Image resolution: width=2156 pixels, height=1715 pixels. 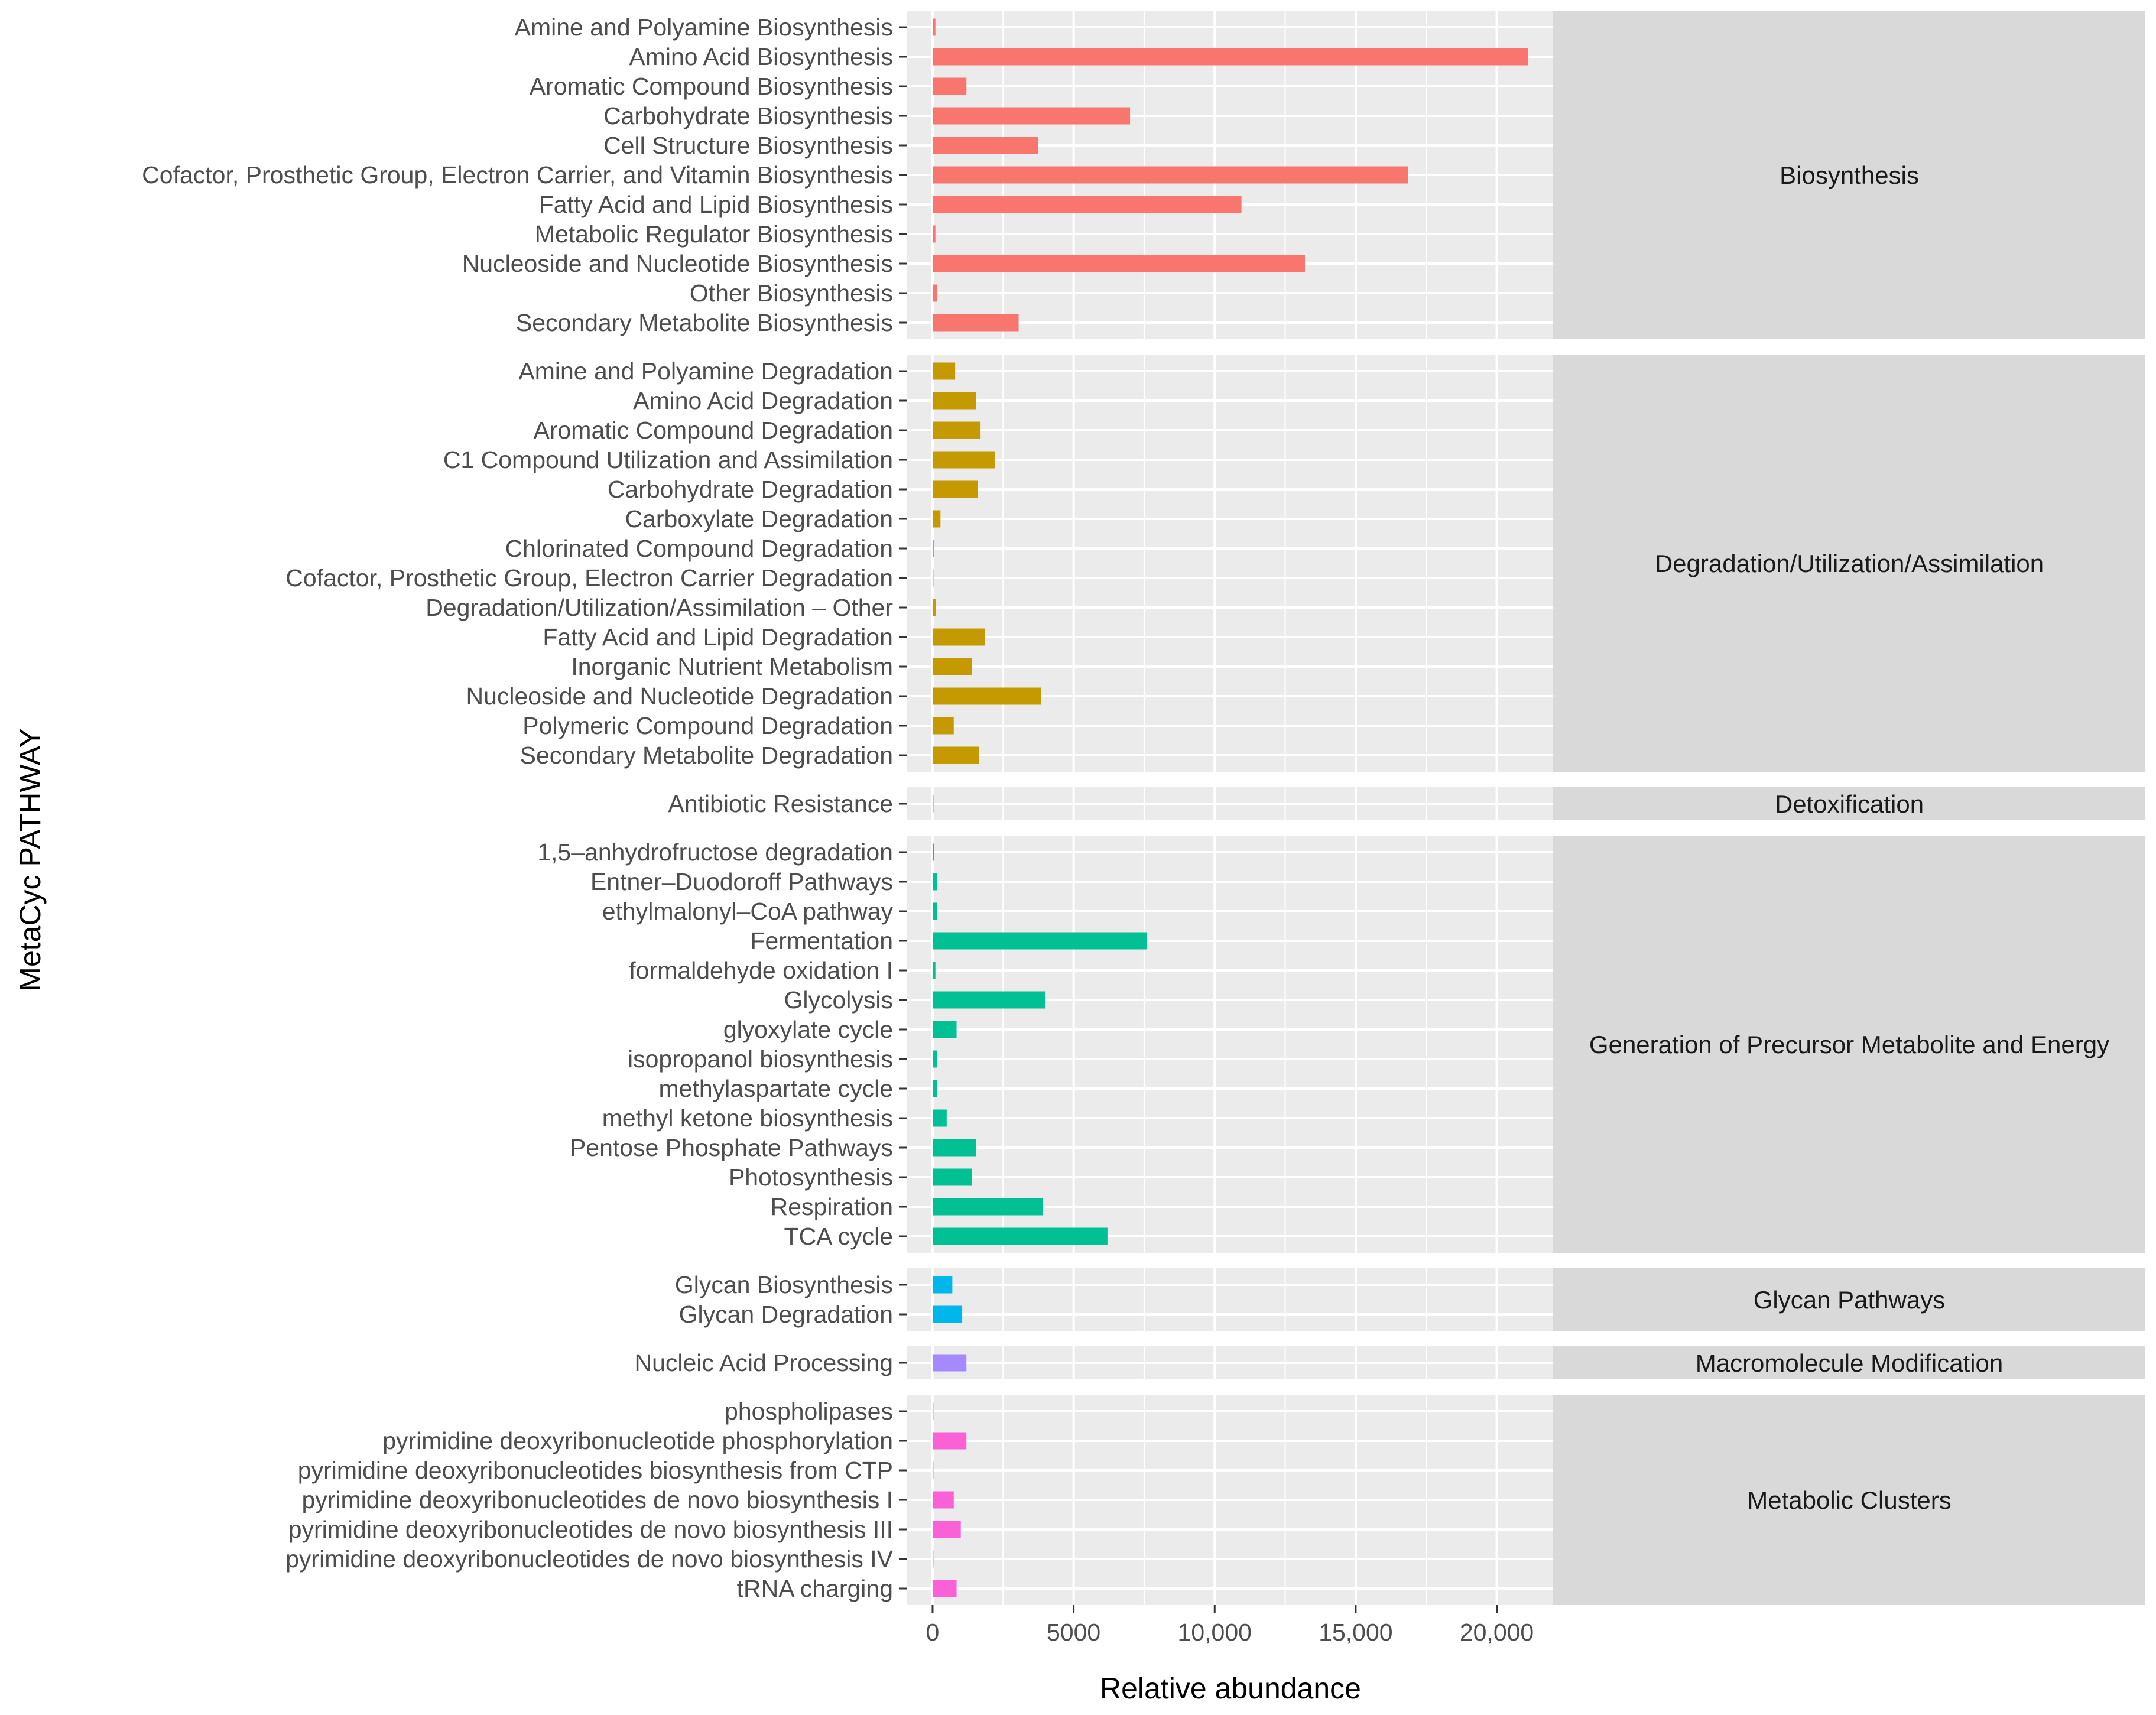 I want to click on y-tick-label: methylaspartate cycle, so click(x=775, y=1088).